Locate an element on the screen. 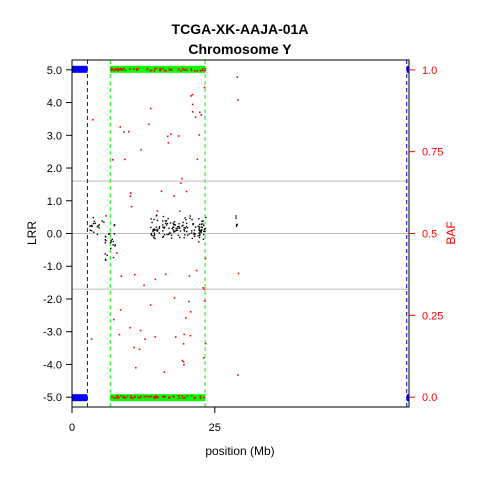 Image resolution: width=480 pixels, height=480 pixels. chart-title: TCGA-XK-AAJA-01A is located at coordinates (240, 29).